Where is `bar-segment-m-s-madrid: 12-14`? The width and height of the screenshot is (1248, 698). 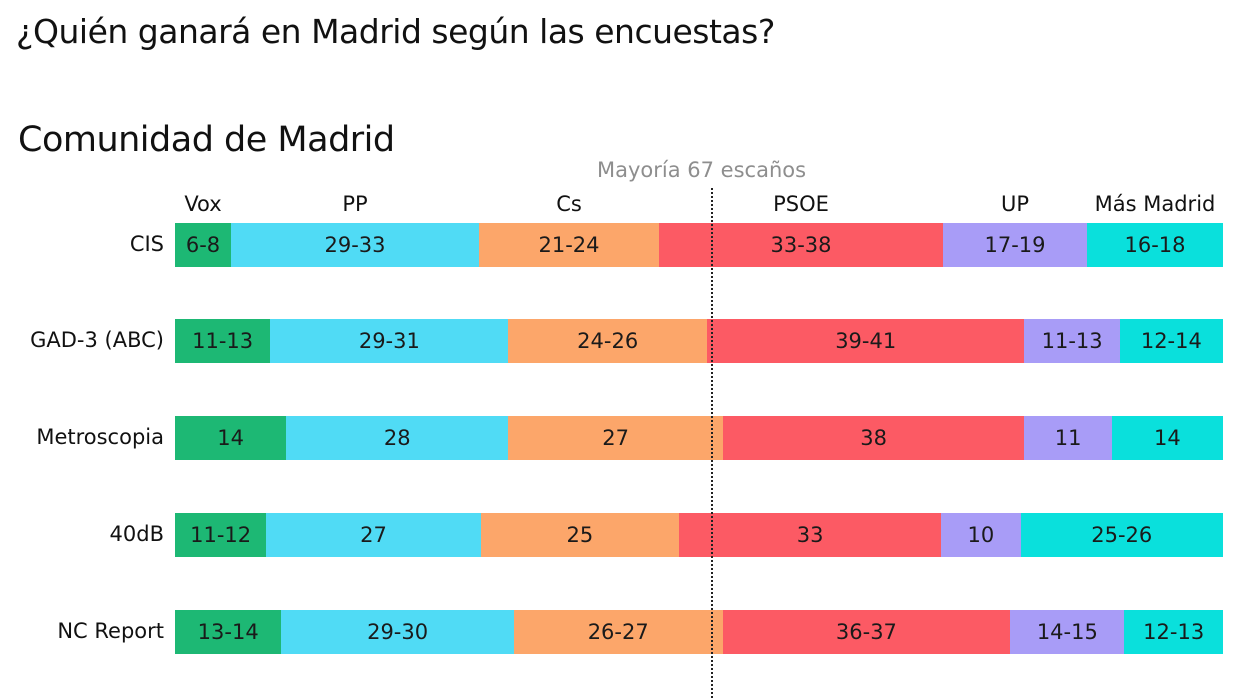
bar-segment-m-s-madrid: 12-14 is located at coordinates (1171, 341).